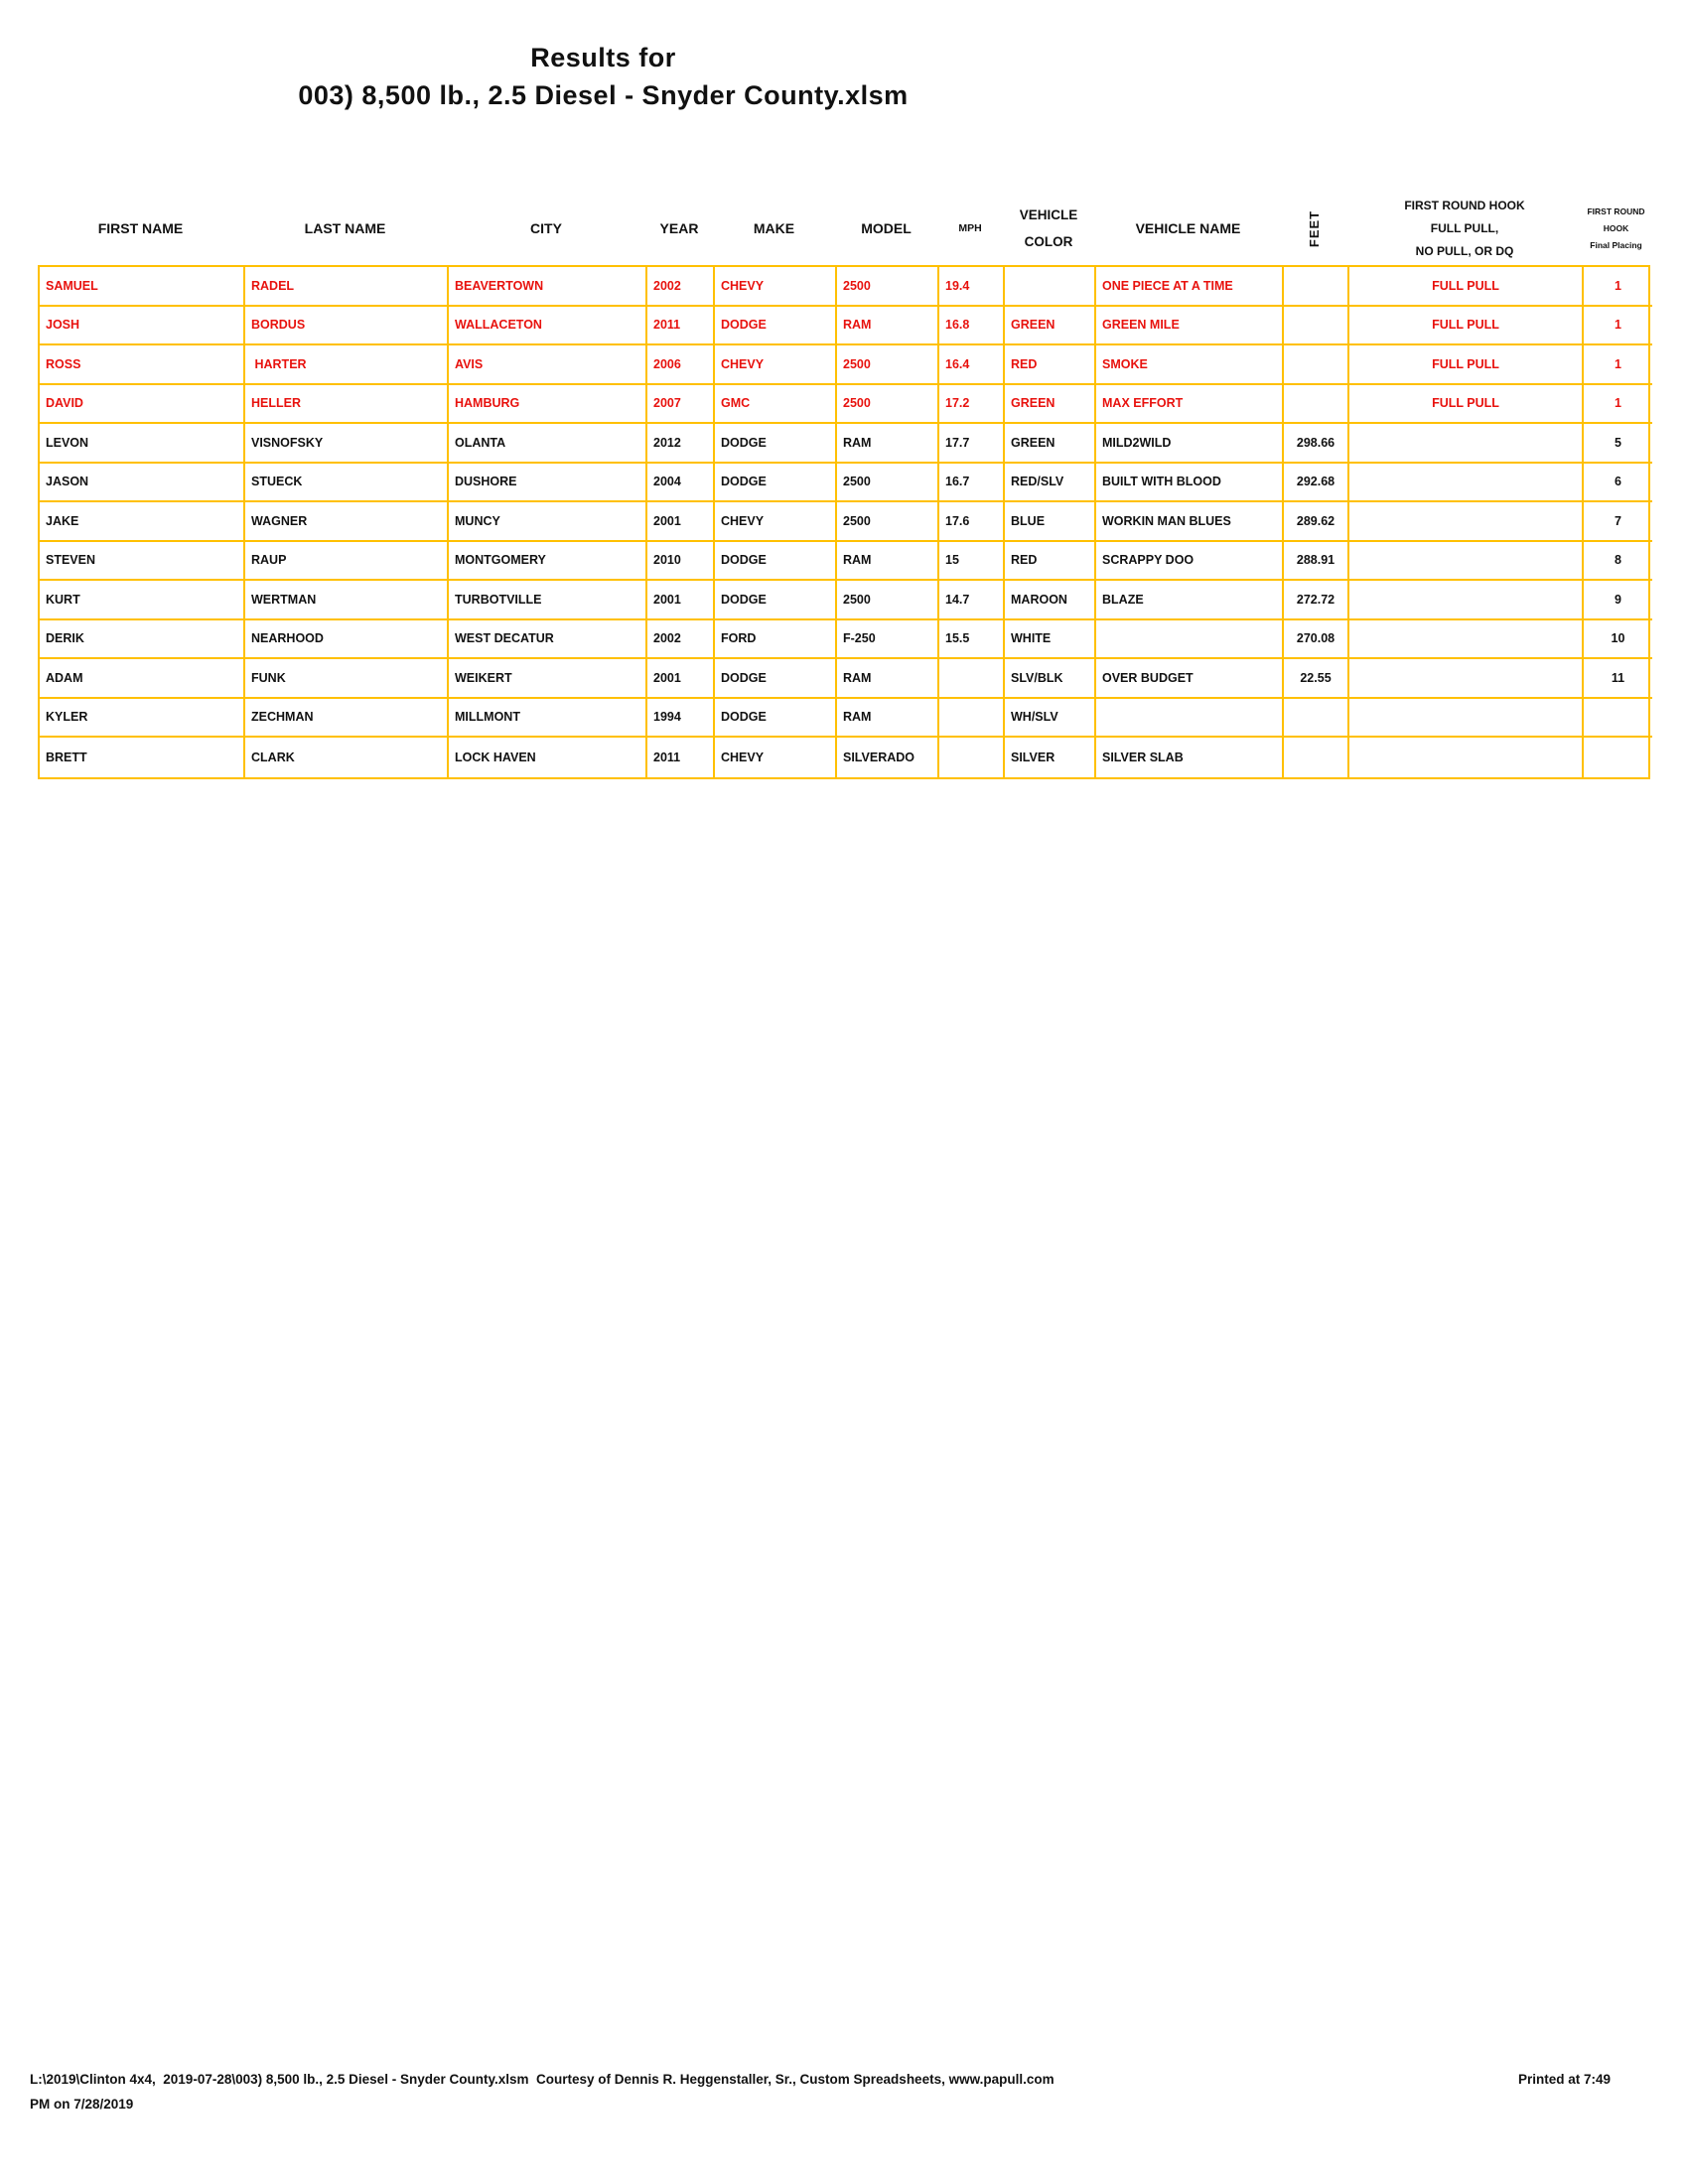 The image size is (1688, 2184). What do you see at coordinates (347, 561) in the screenshot?
I see `cell-last_name: RAUP` at bounding box center [347, 561].